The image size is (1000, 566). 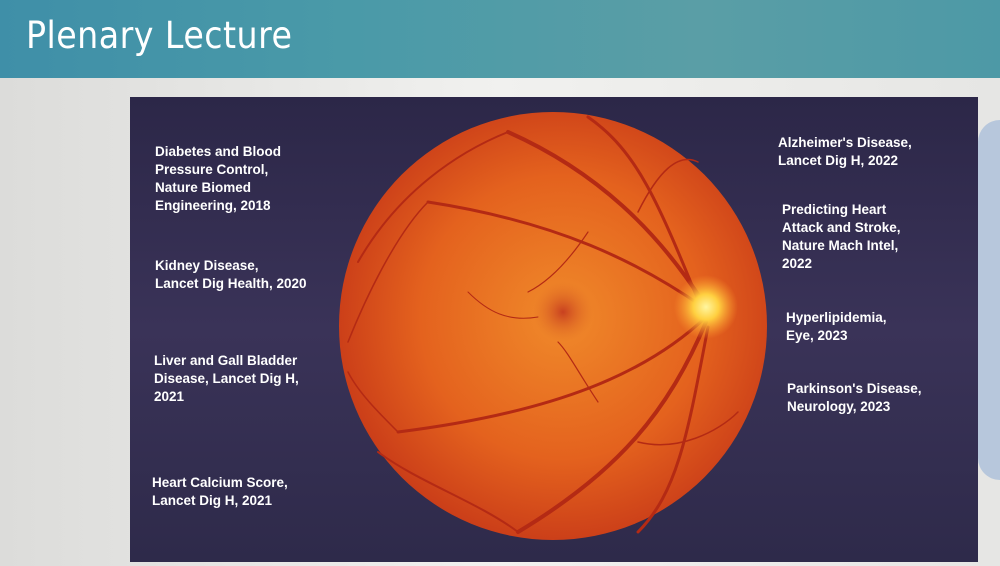 I want to click on screen-edge, so click(x=989, y=300).